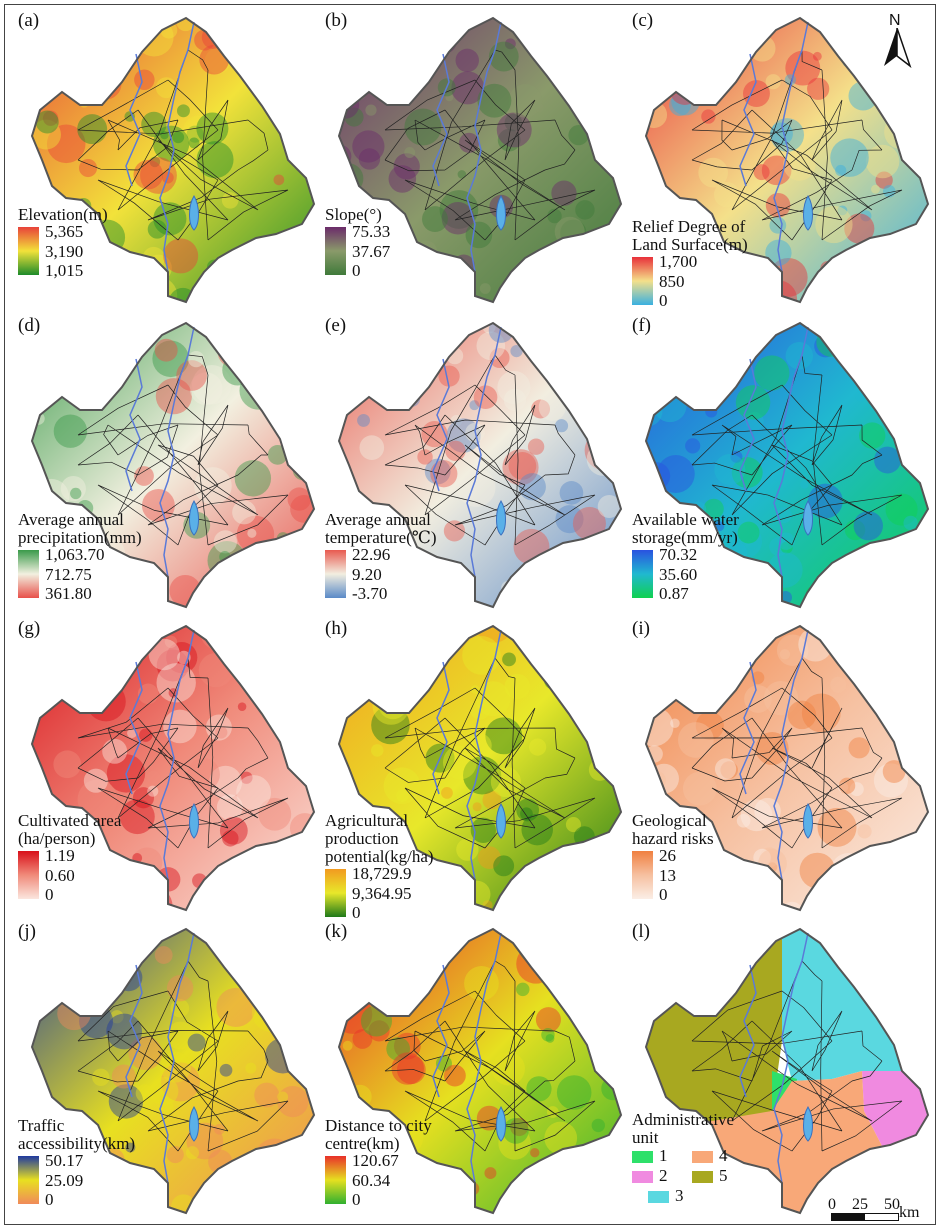 The width and height of the screenshot is (942, 1231). Describe the element at coordinates (60, 855) in the screenshot. I see `legend-value-max: 1.19` at that location.